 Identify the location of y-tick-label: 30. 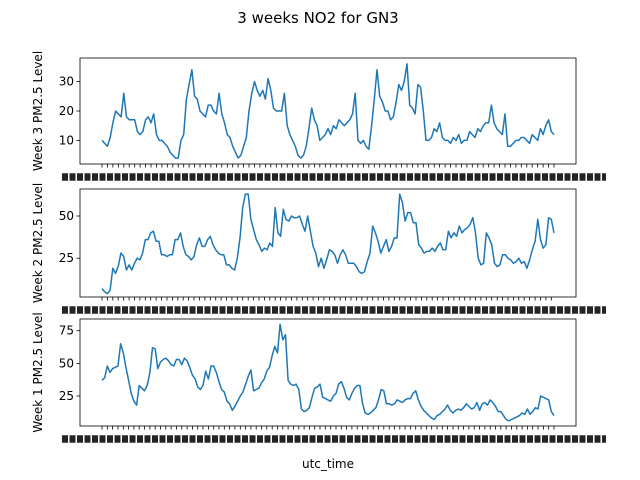
(66, 82).